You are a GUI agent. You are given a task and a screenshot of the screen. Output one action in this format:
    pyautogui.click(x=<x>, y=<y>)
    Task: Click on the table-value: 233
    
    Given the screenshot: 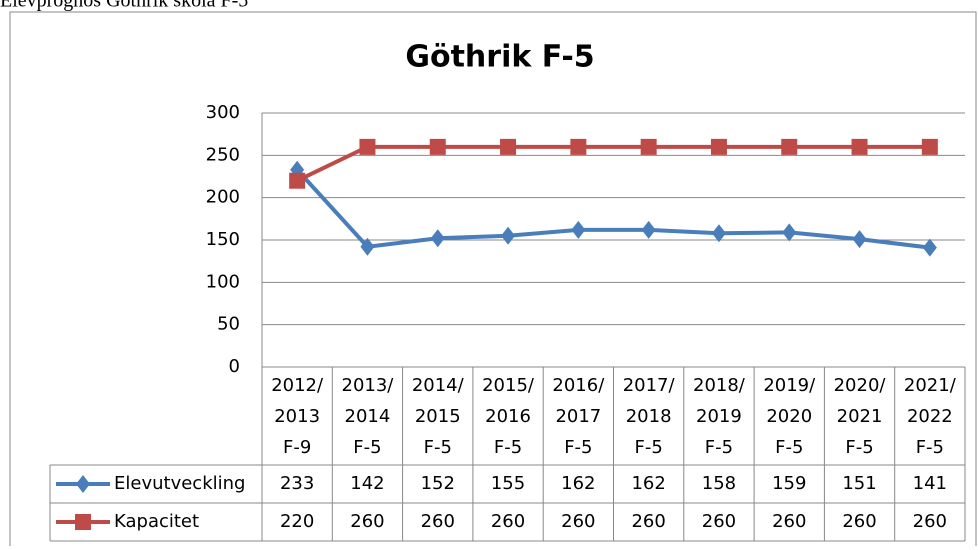 What is the action you would take?
    pyautogui.click(x=297, y=483)
    